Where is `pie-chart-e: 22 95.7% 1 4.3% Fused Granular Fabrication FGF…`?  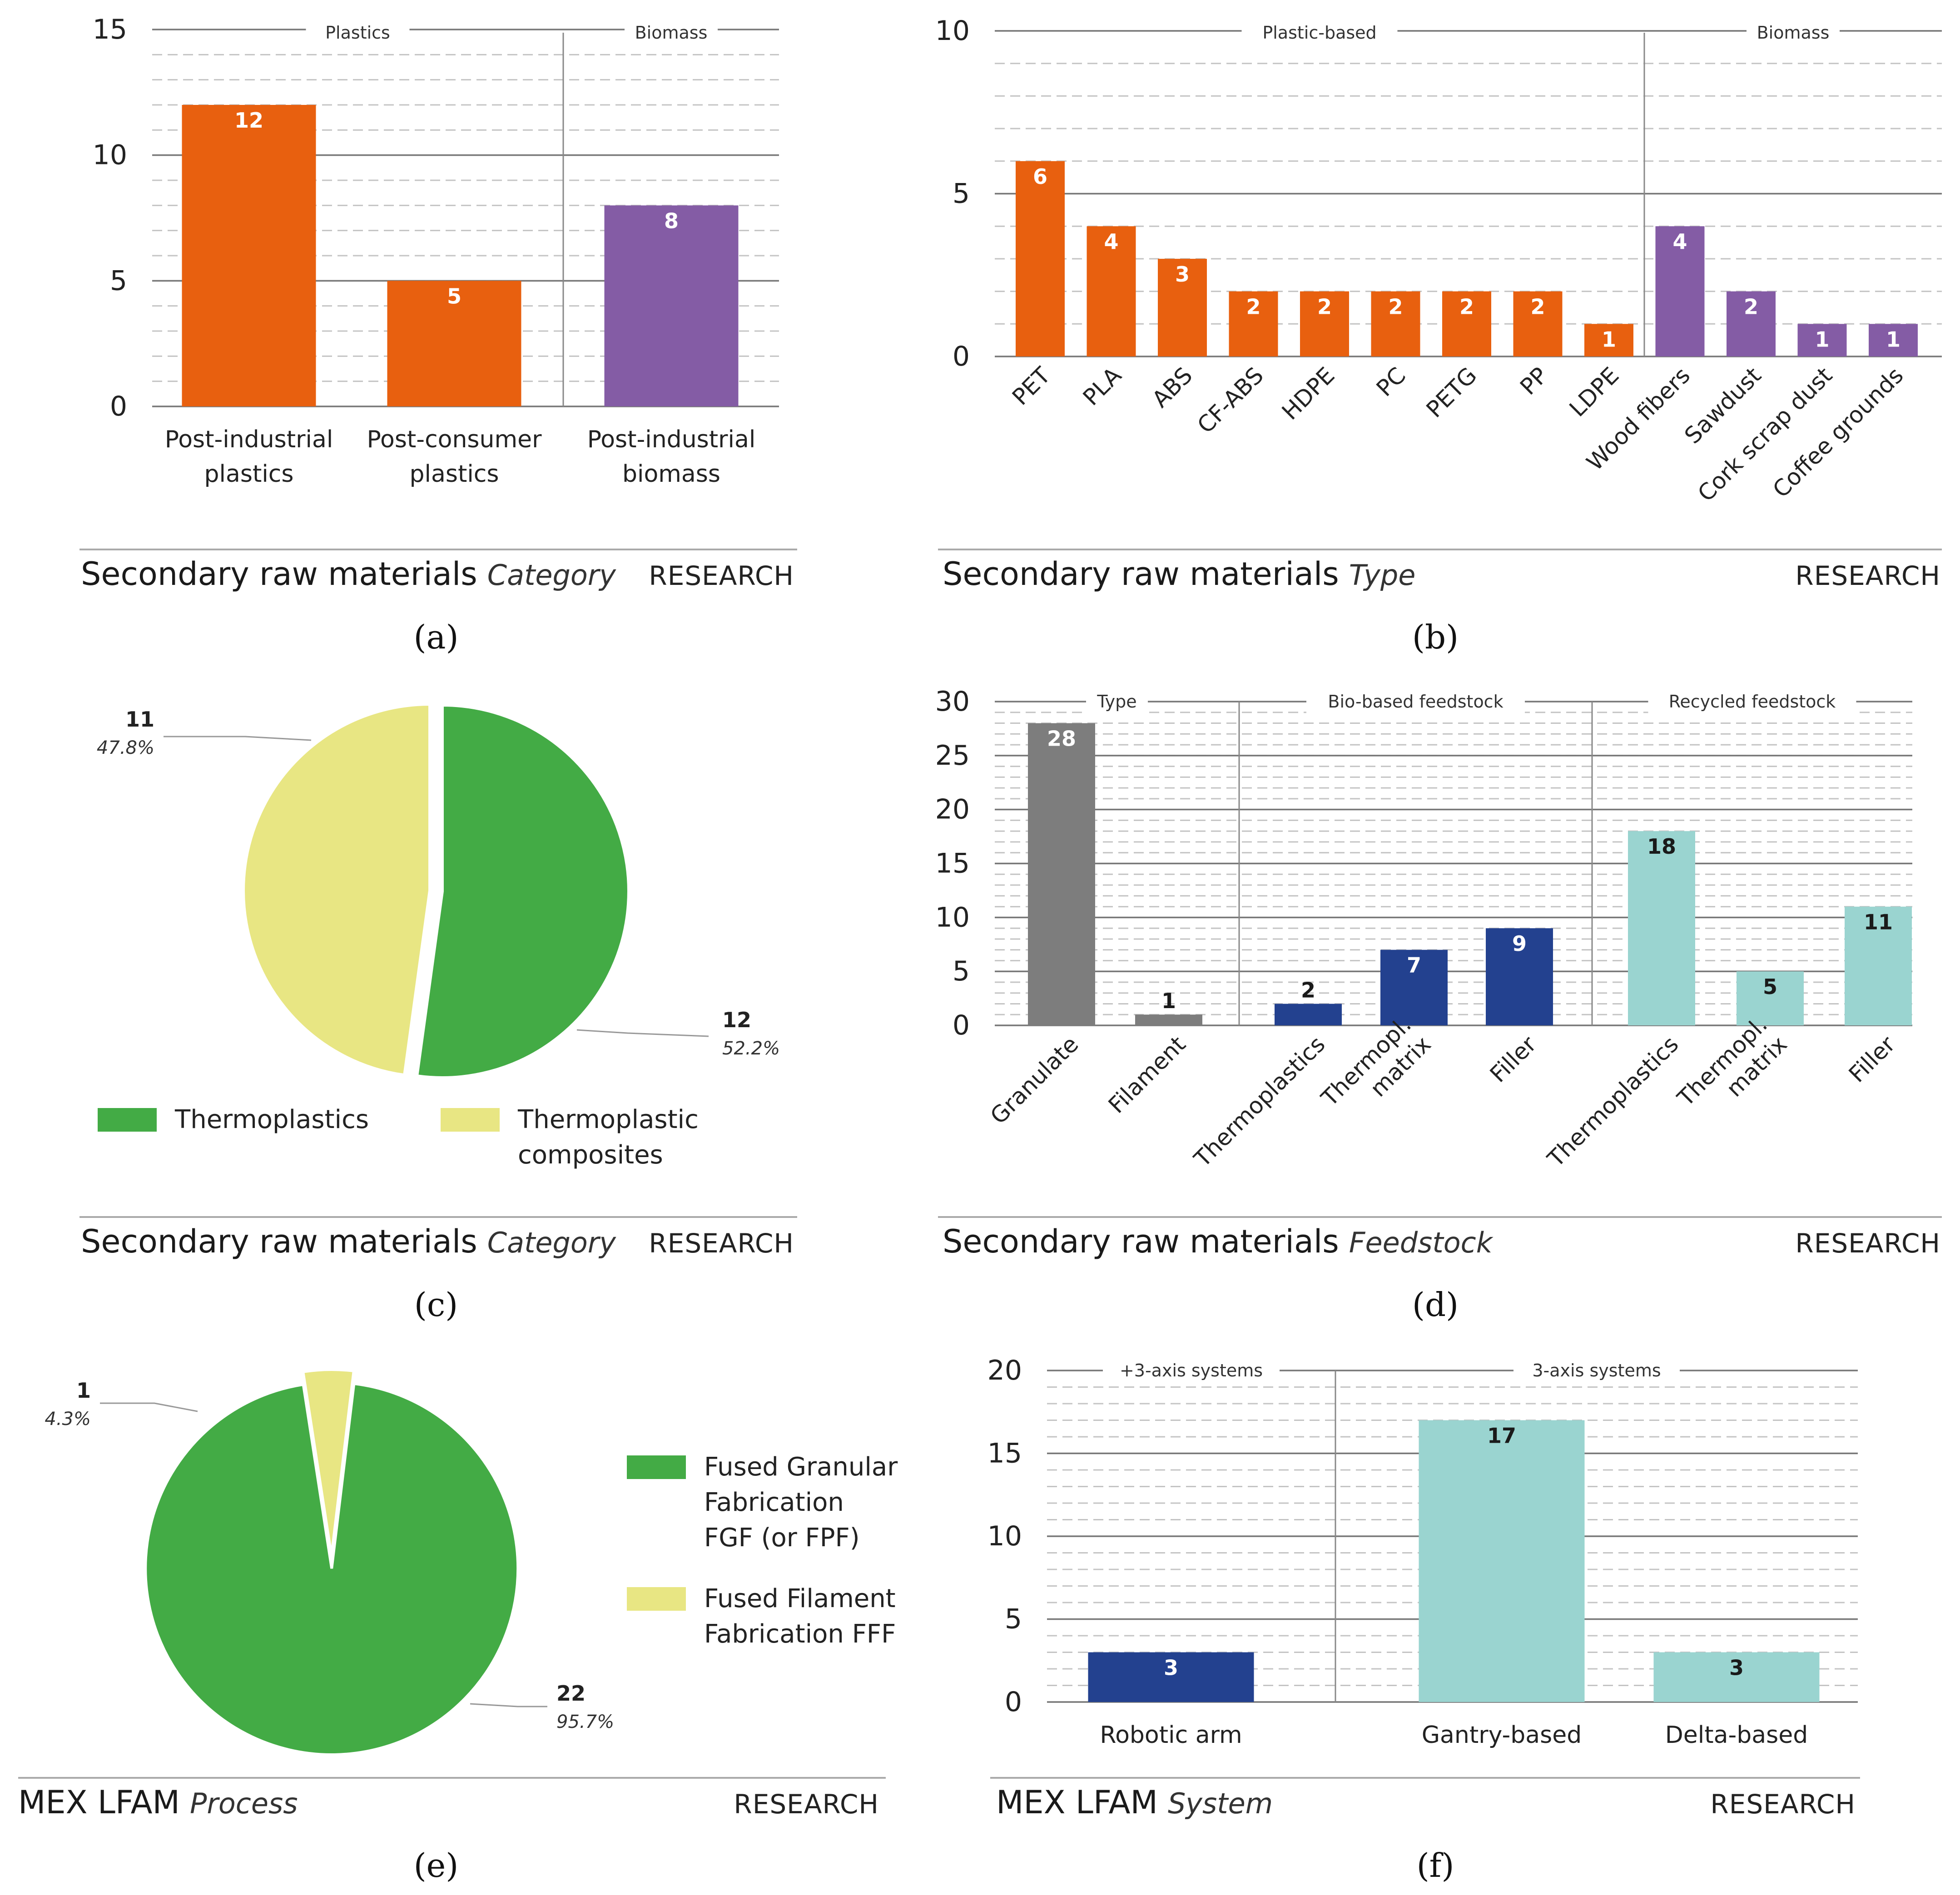 pie-chart-e: 22 95.7% 1 4.3% Fused Granular Fabrication FGF… is located at coordinates (471, 1562).